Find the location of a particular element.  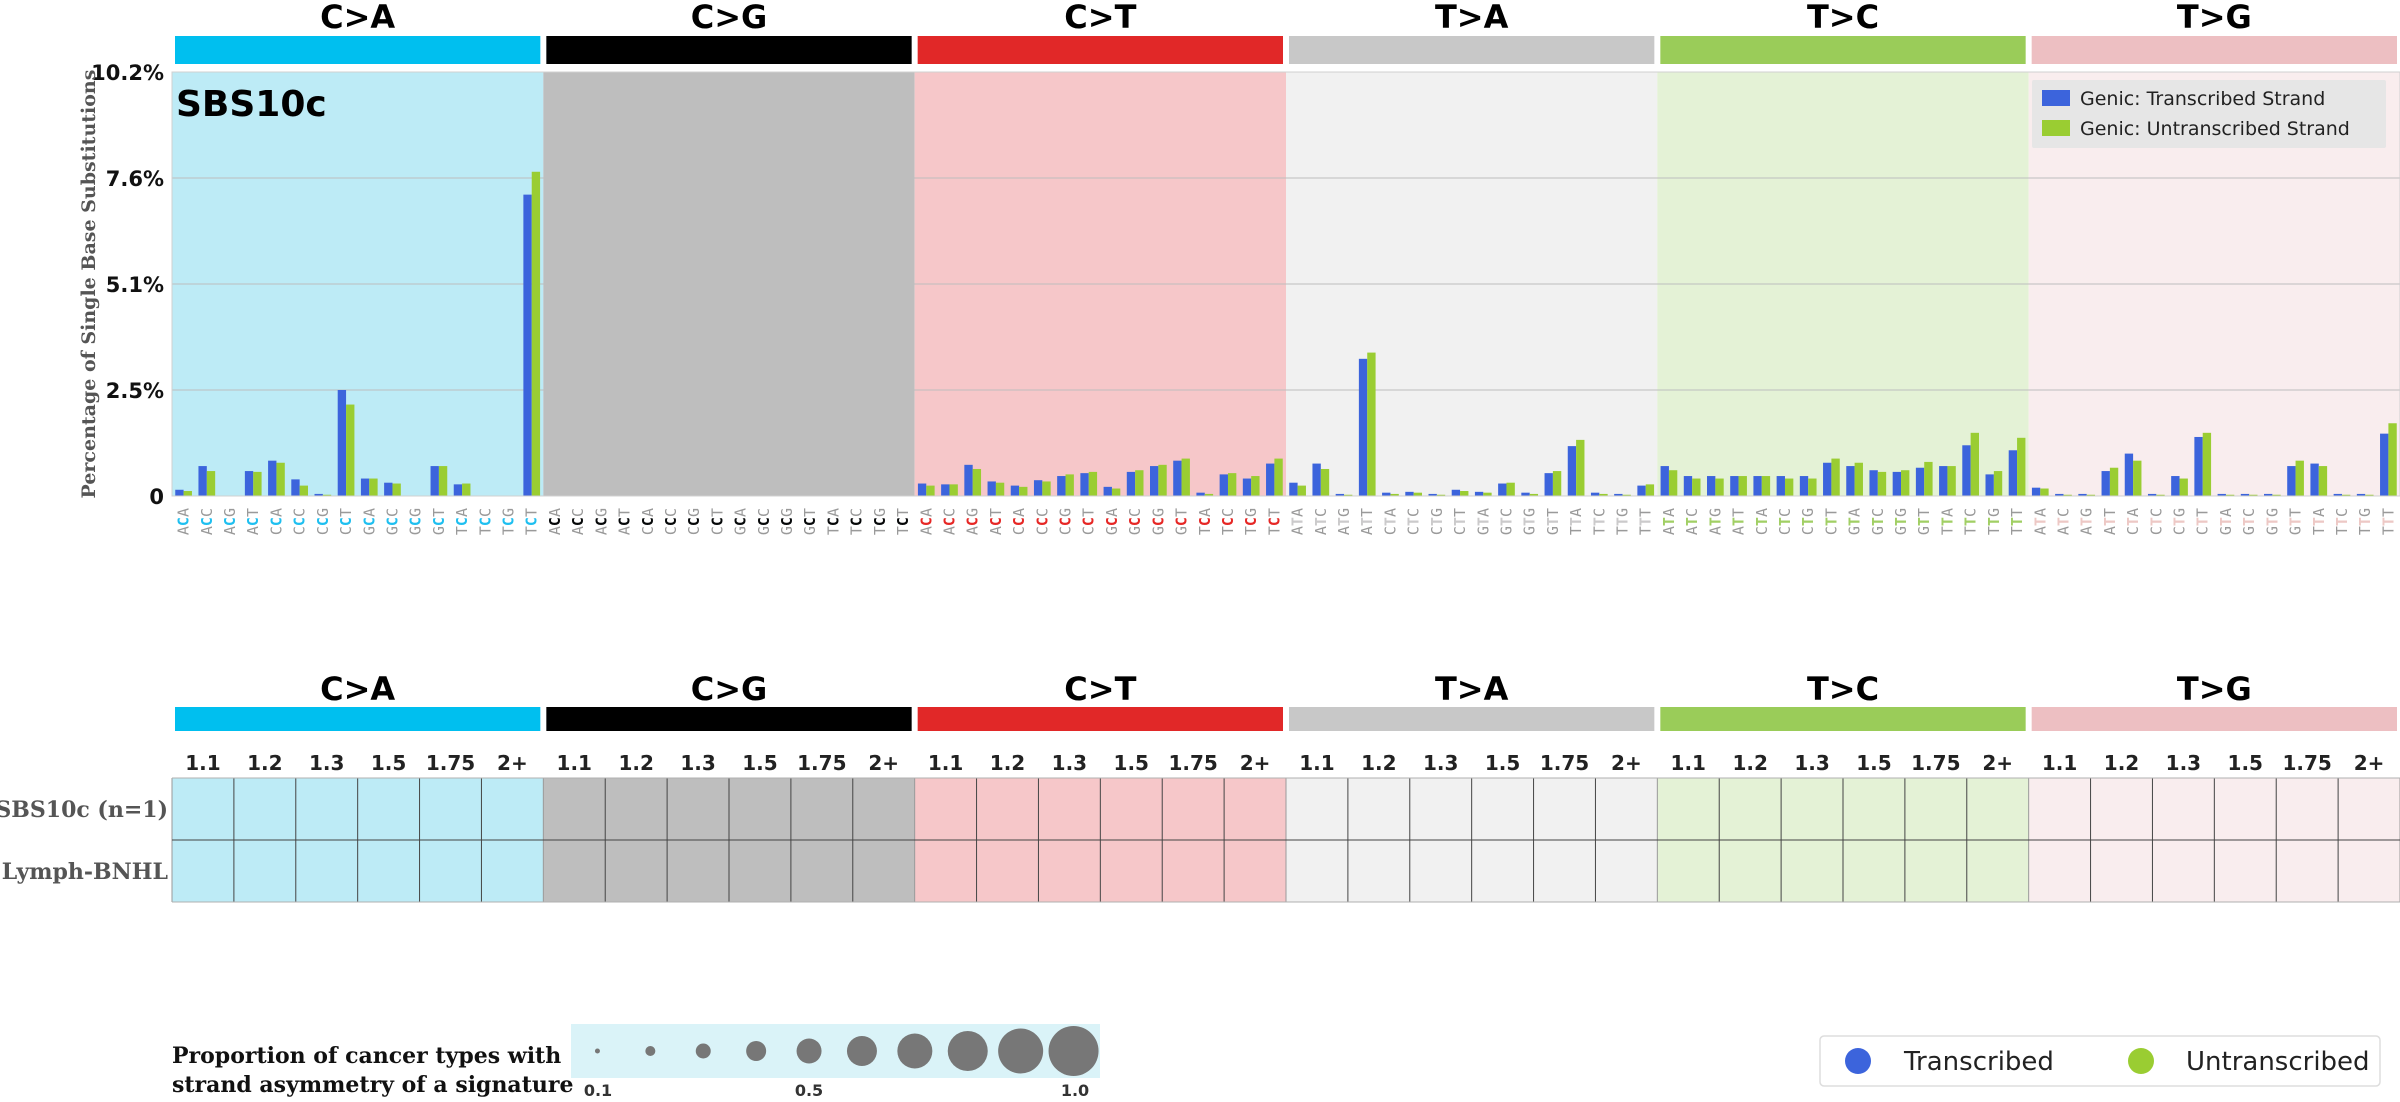

asymmetry-row-labels: SBS10c (n=1) Lymph-BNHL is located at coordinates (84, 841).